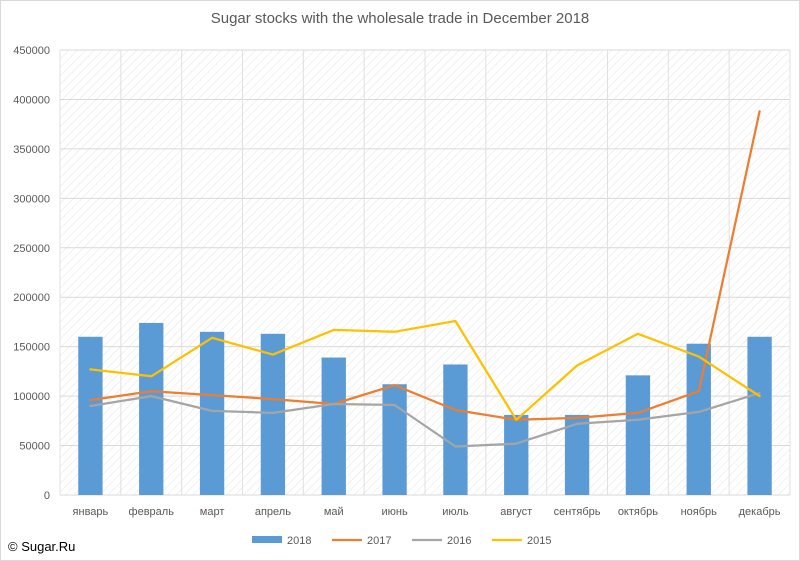 Image resolution: width=800 pixels, height=561 pixels. What do you see at coordinates (577, 512) in the screenshot?
I see `x-tick-label: сентябрь` at bounding box center [577, 512].